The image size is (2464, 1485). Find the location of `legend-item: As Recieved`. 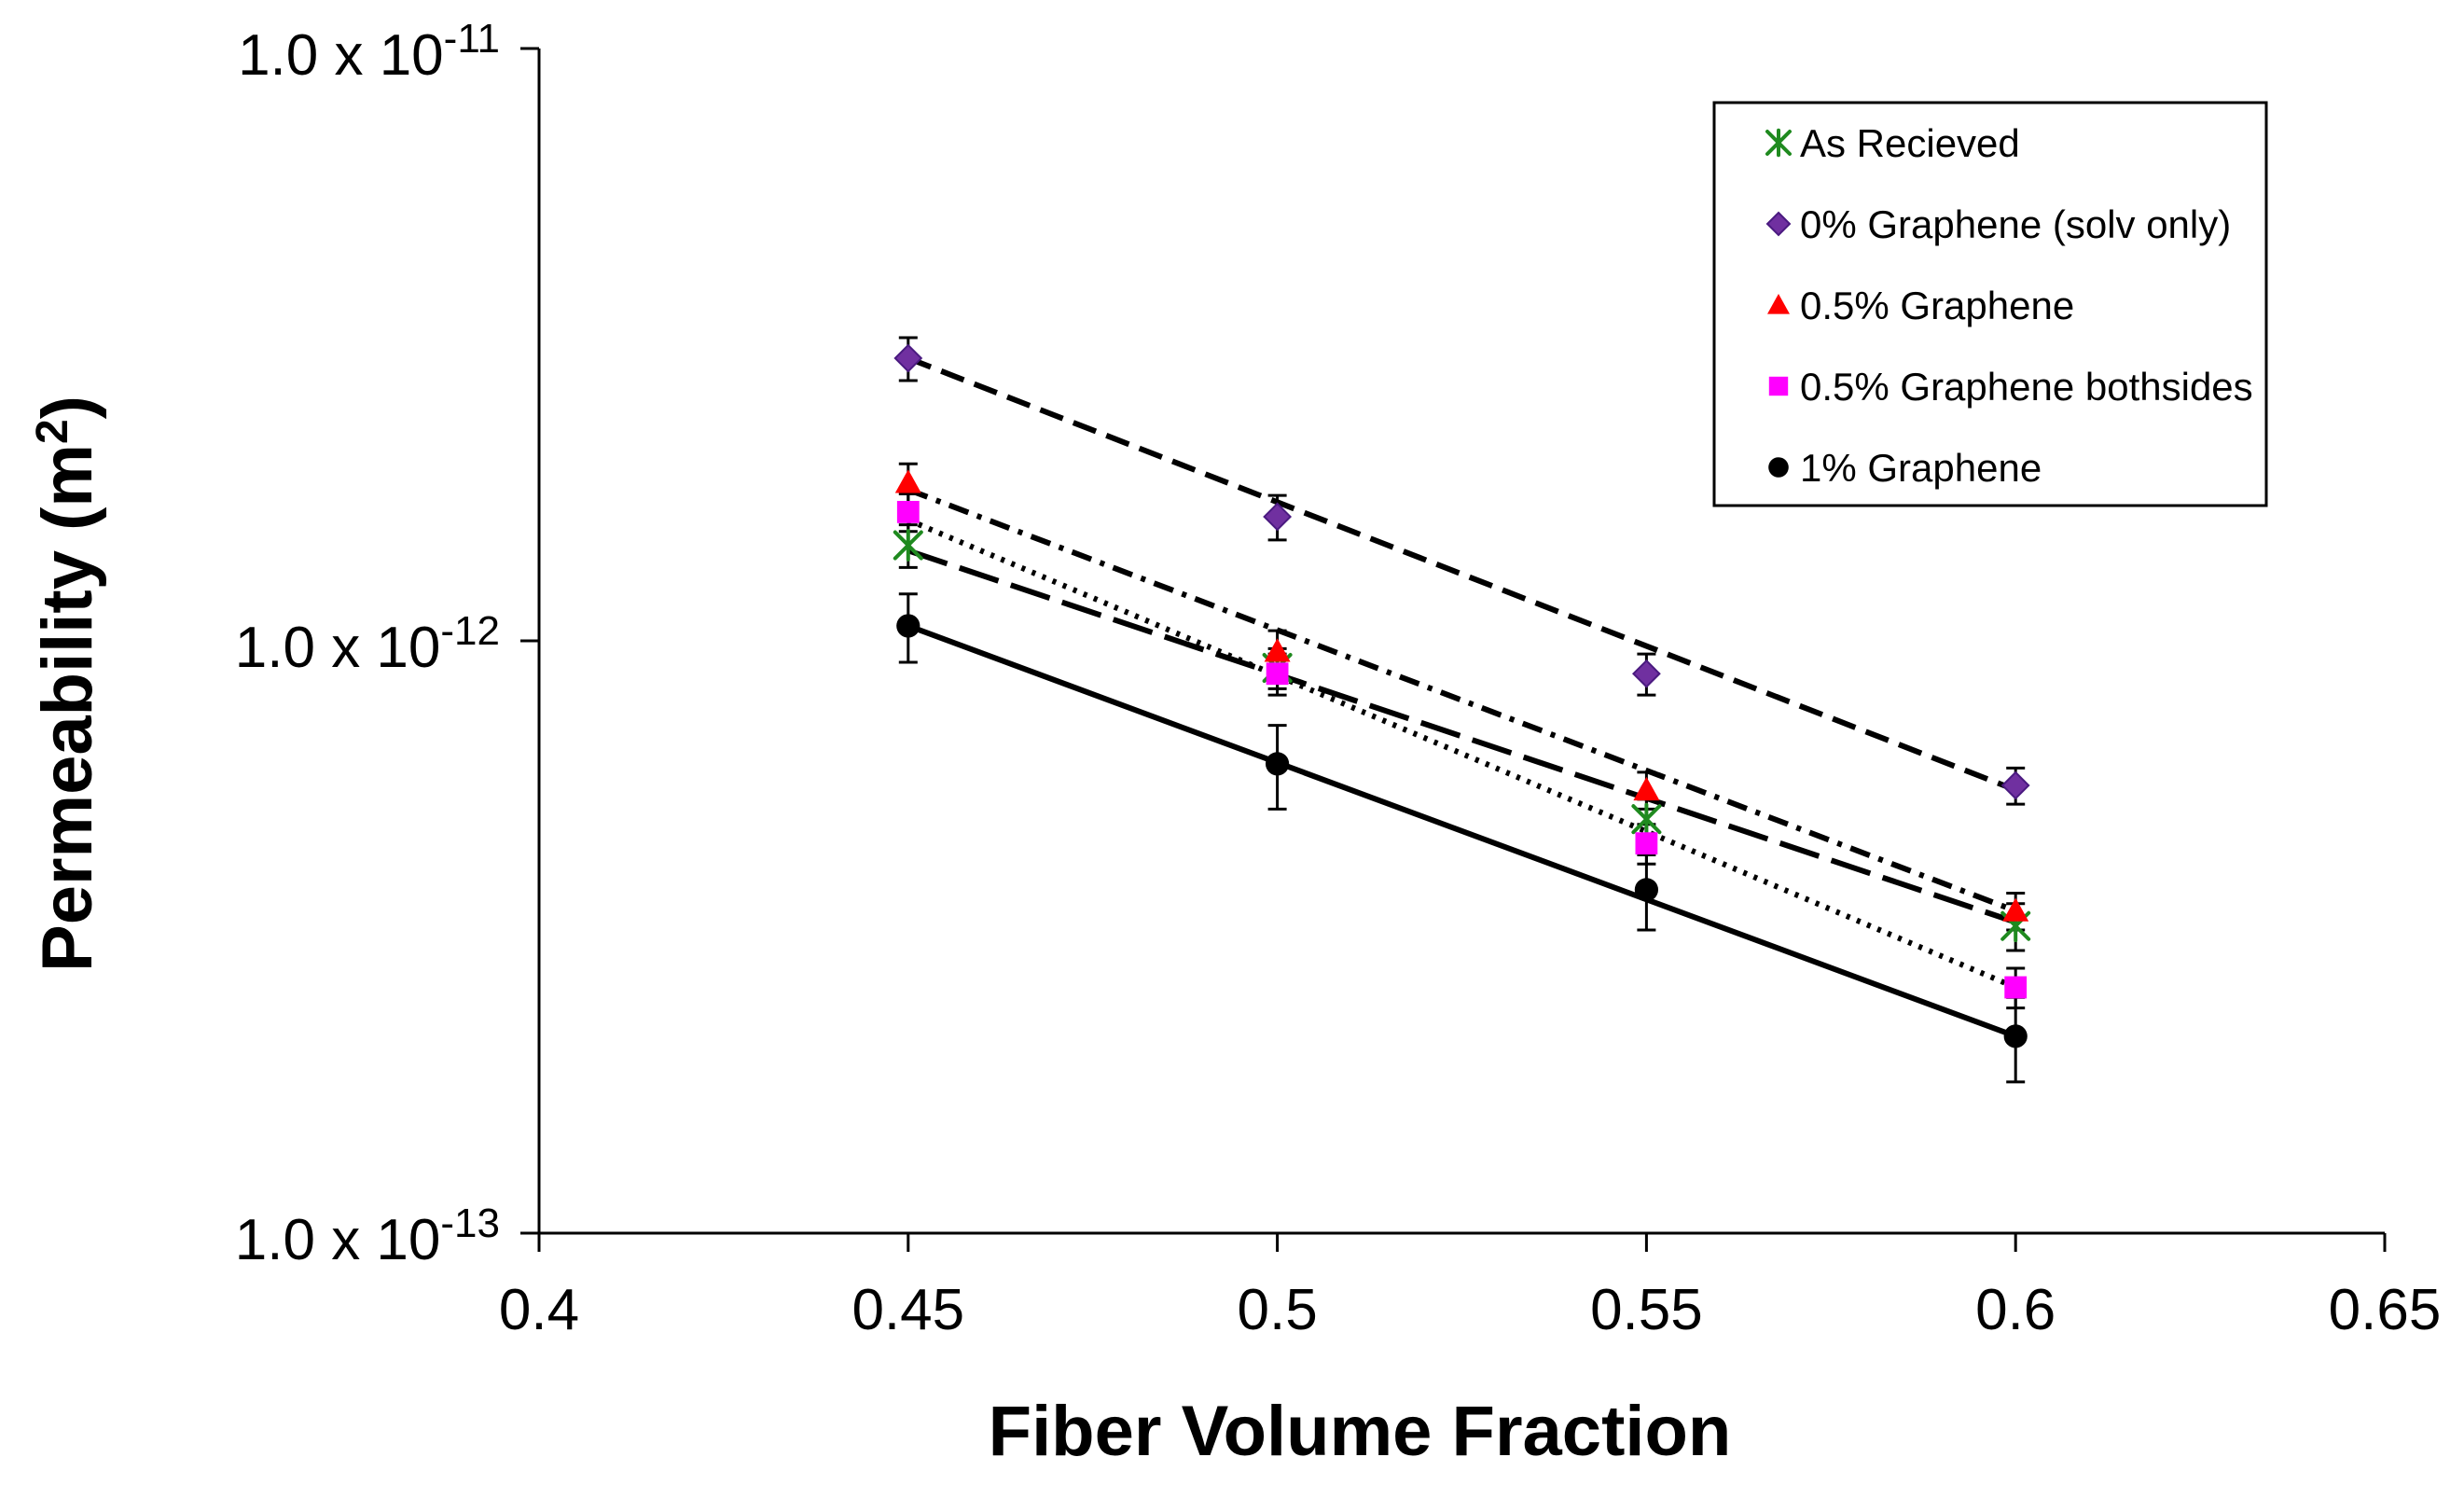

legend-item: As Recieved is located at coordinates (1892, 143).